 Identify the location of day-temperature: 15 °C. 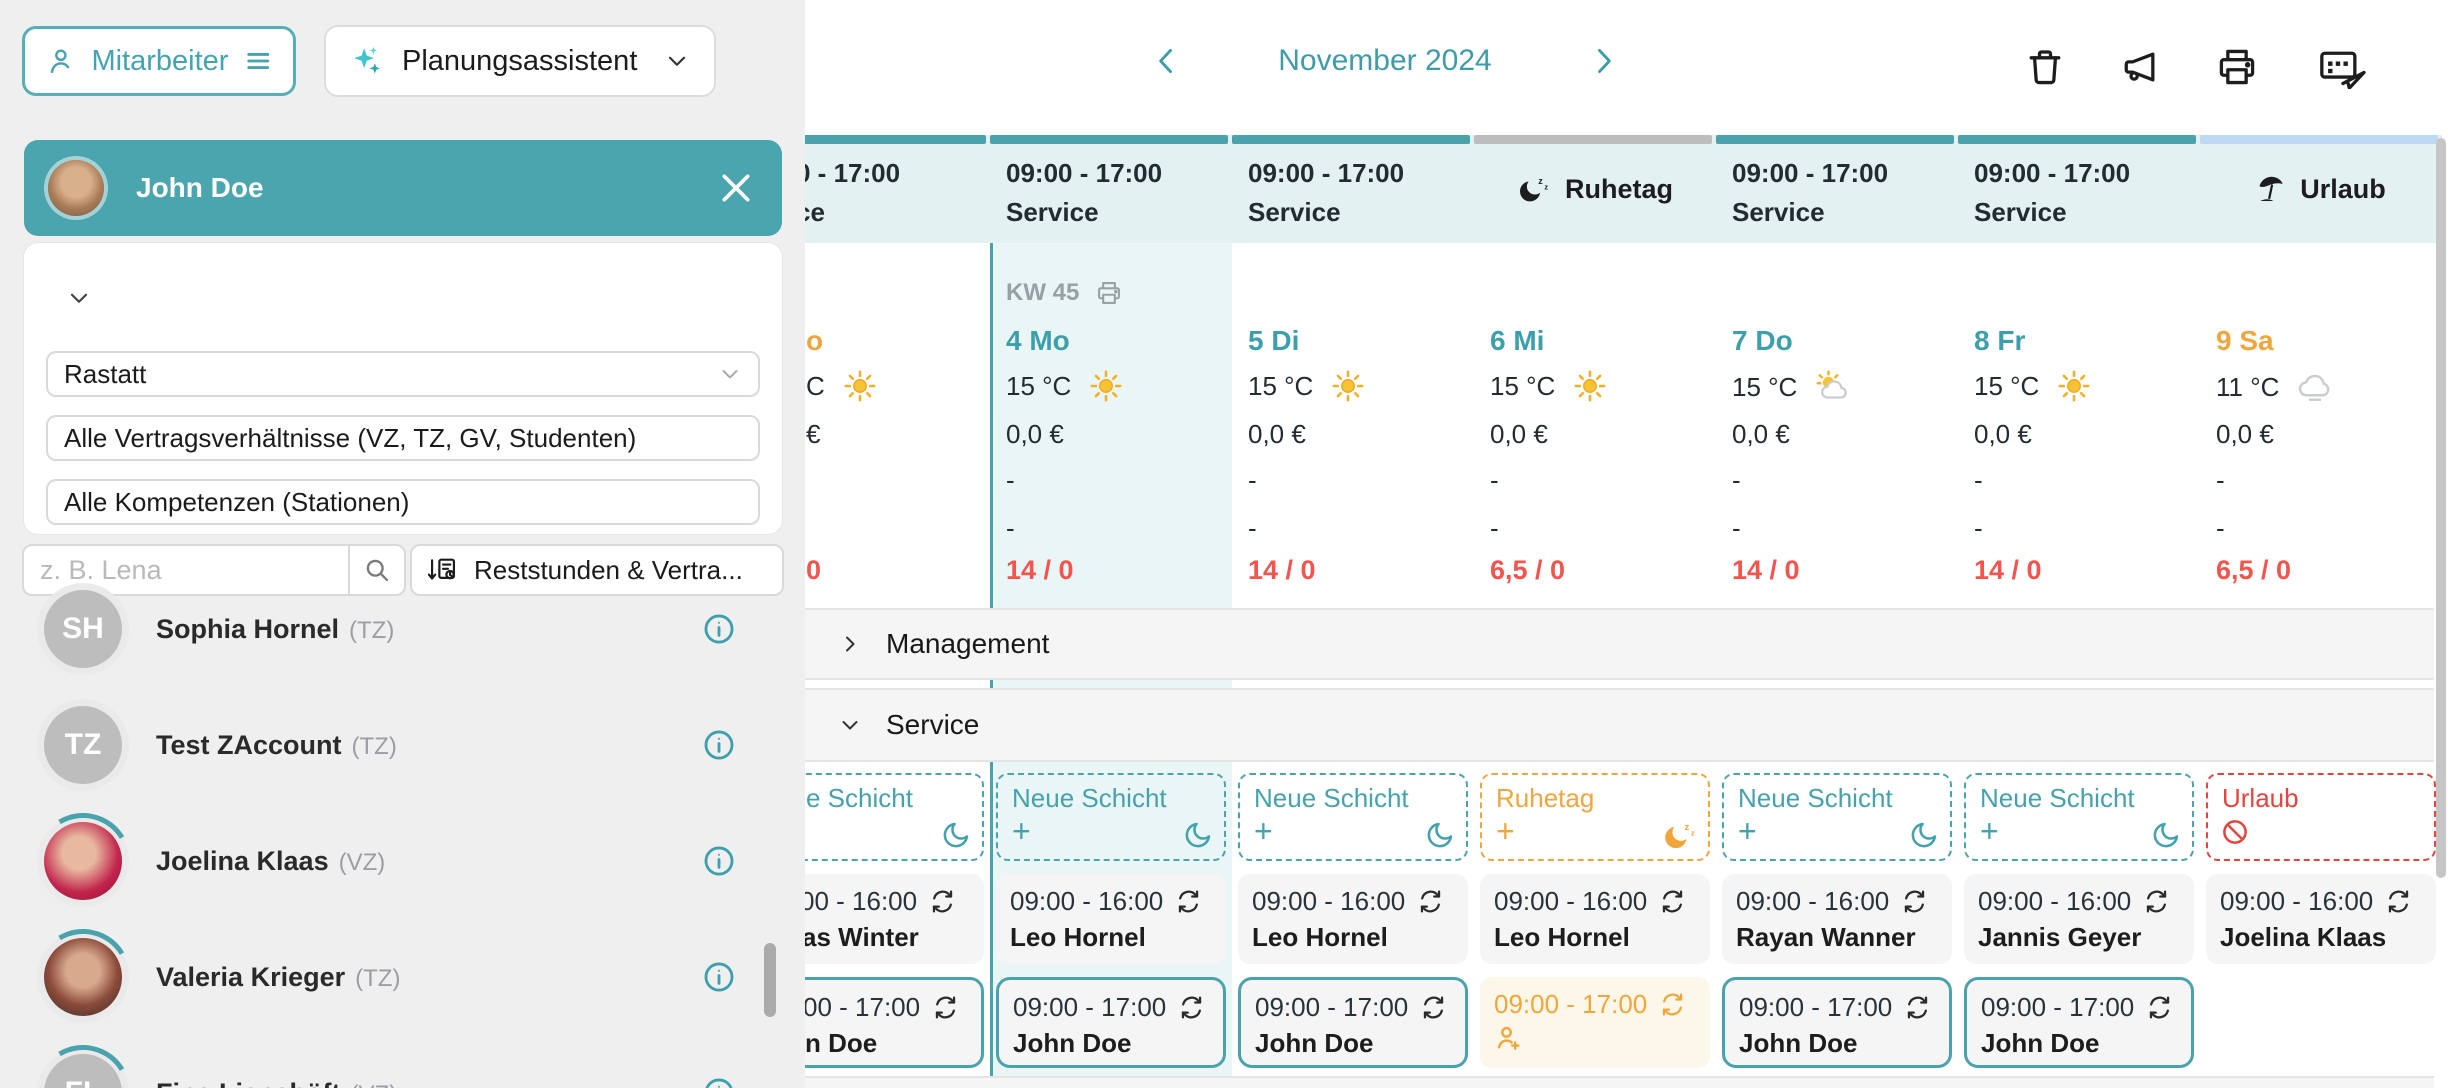
(1306, 386).